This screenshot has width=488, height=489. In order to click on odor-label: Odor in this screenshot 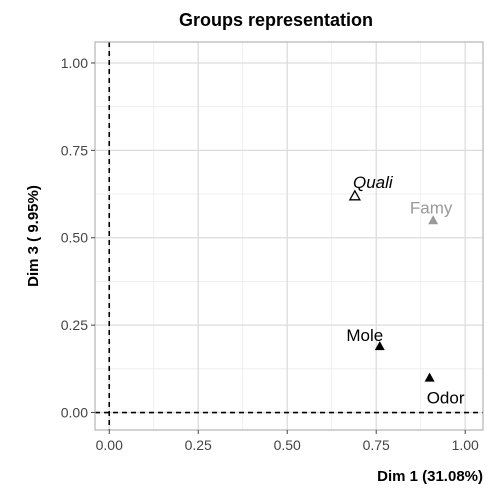, I will do `click(446, 398)`.